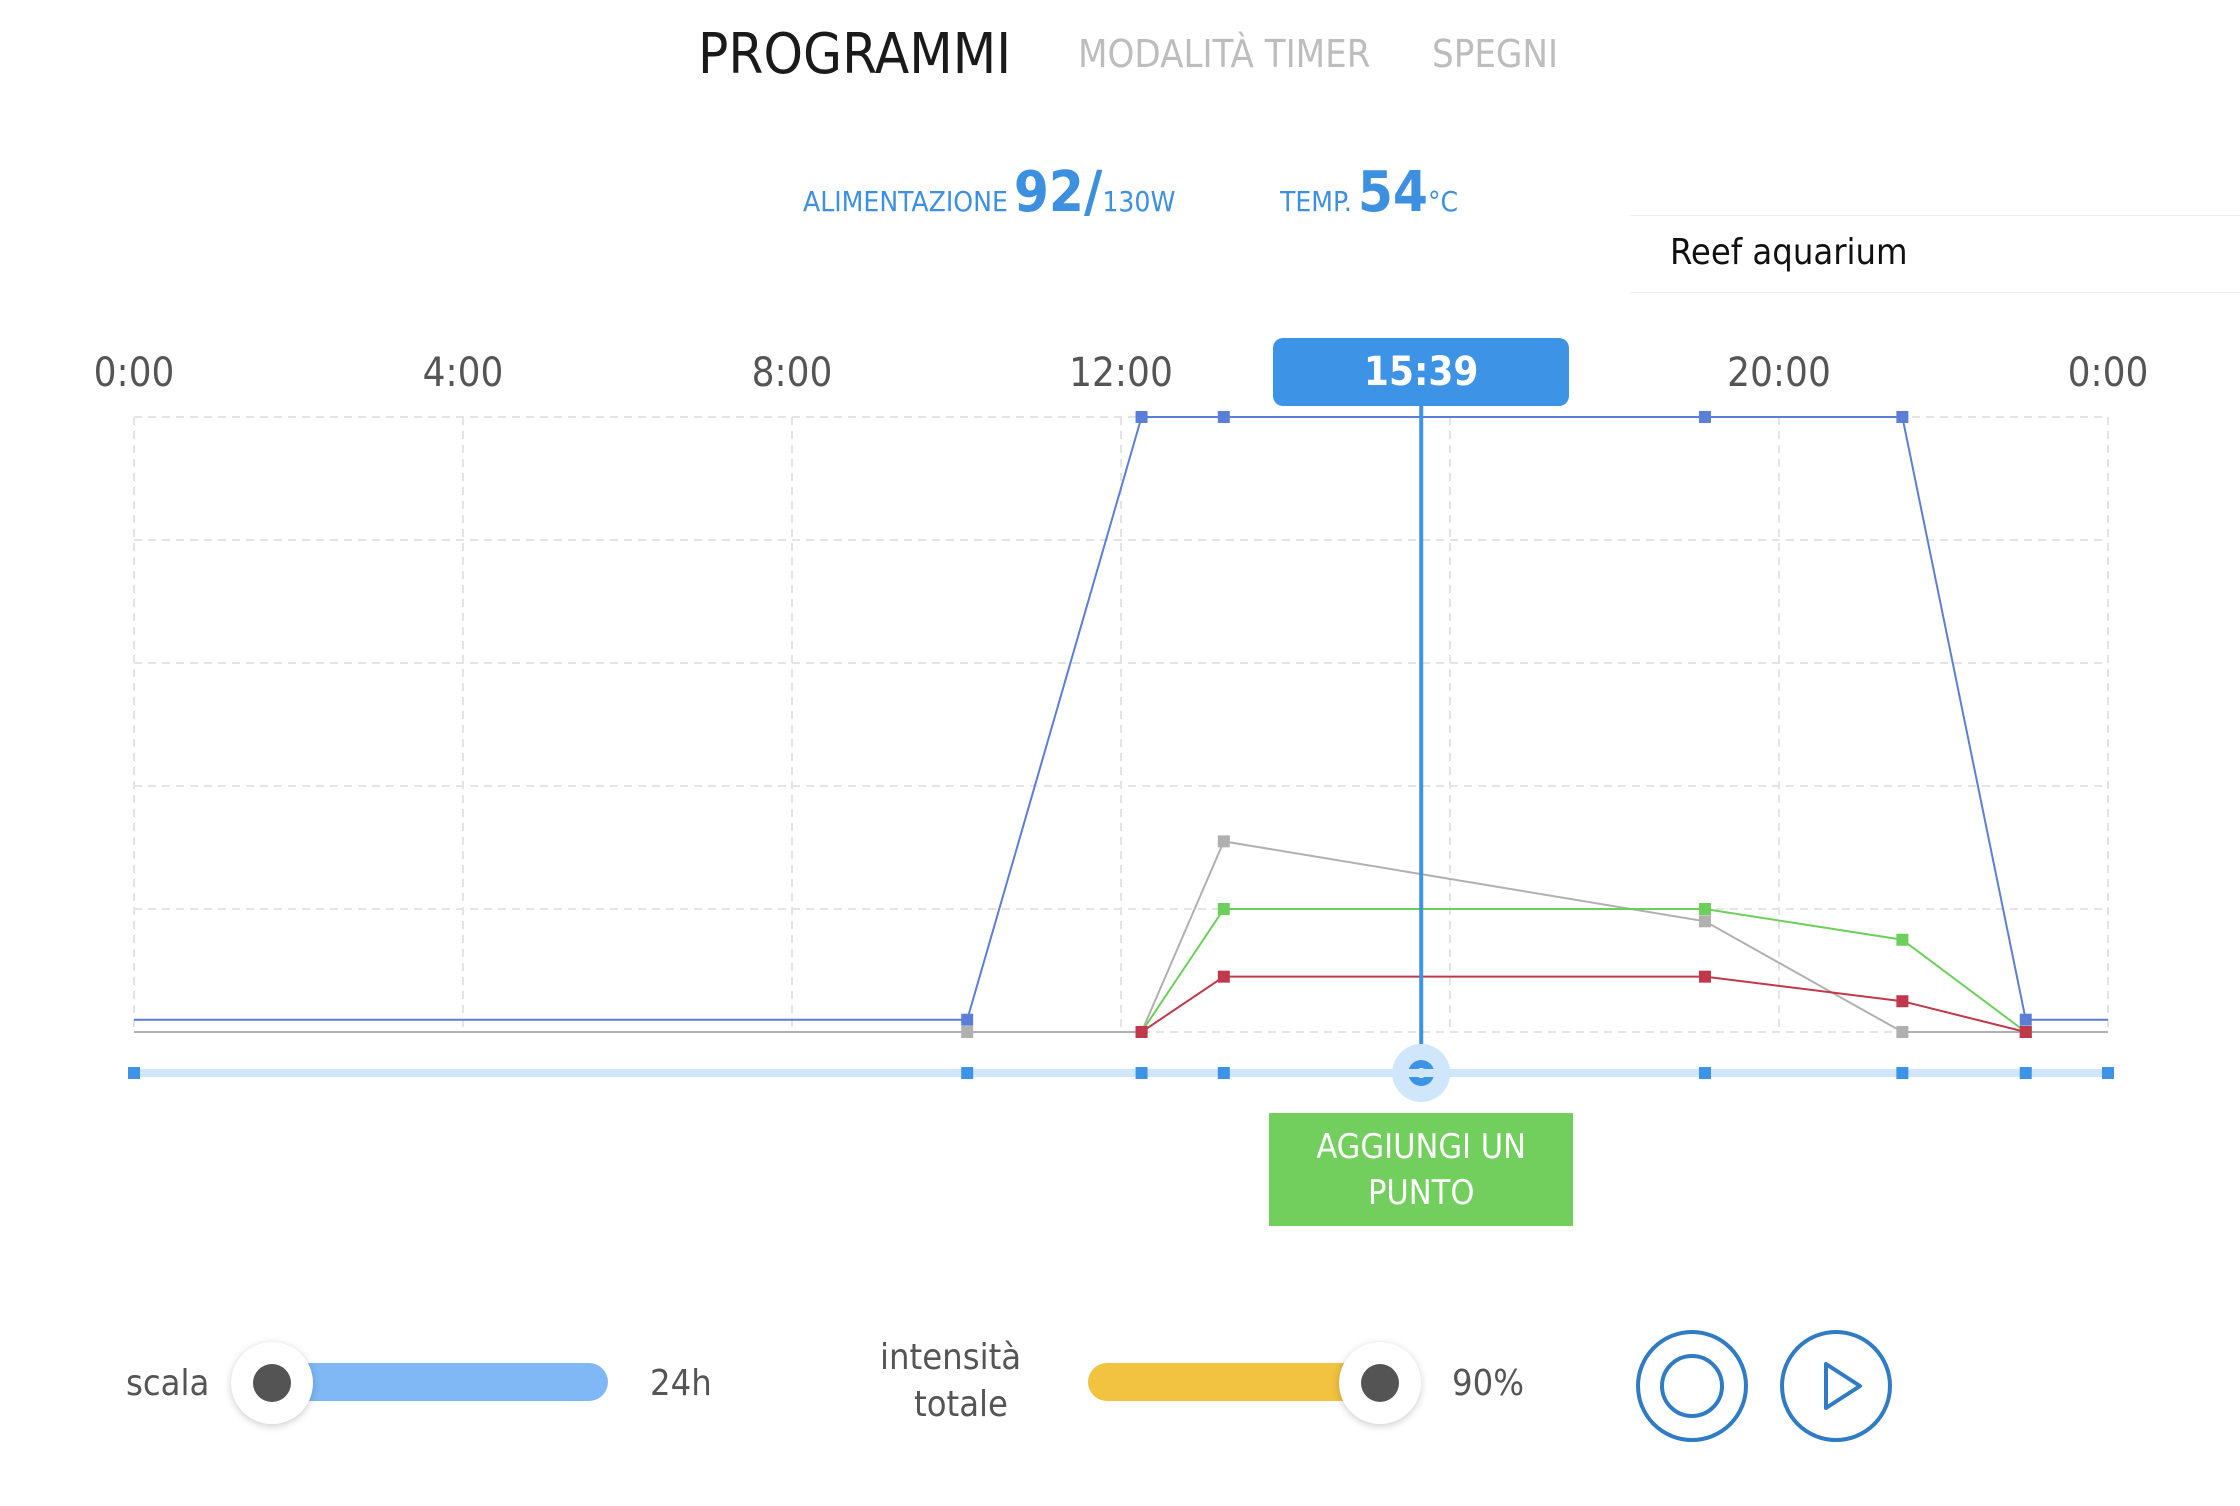 The image size is (2240, 1506). Describe the element at coordinates (1121, 373) in the screenshot. I see `axis-label-12: 12:00` at that location.